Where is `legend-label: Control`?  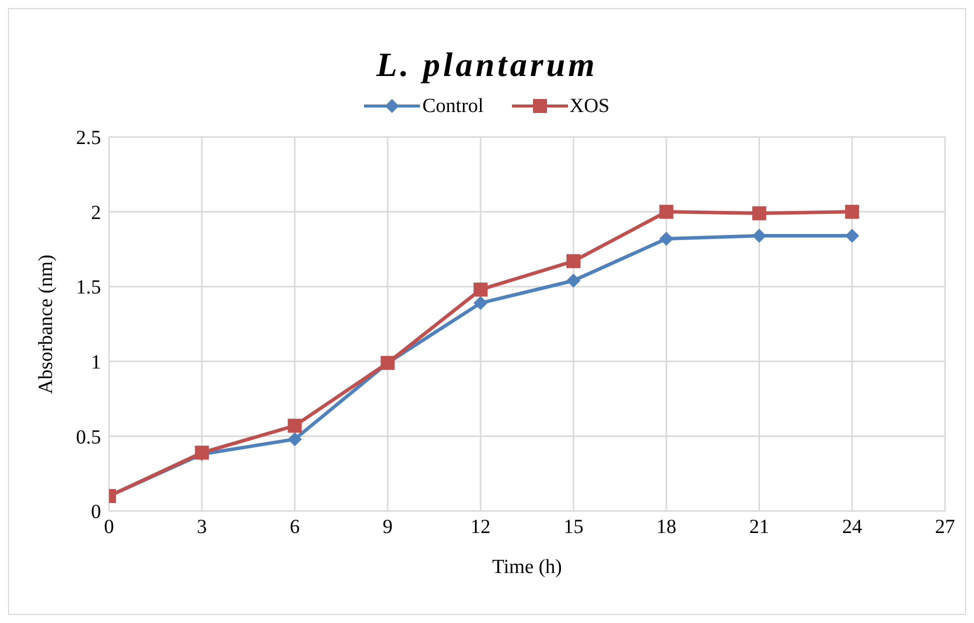
legend-label: Control is located at coordinates (453, 106).